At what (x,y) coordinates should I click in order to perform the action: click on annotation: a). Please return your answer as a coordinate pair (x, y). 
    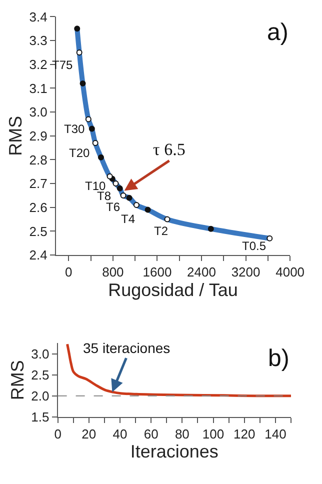
    Looking at the image, I should click on (277, 32).